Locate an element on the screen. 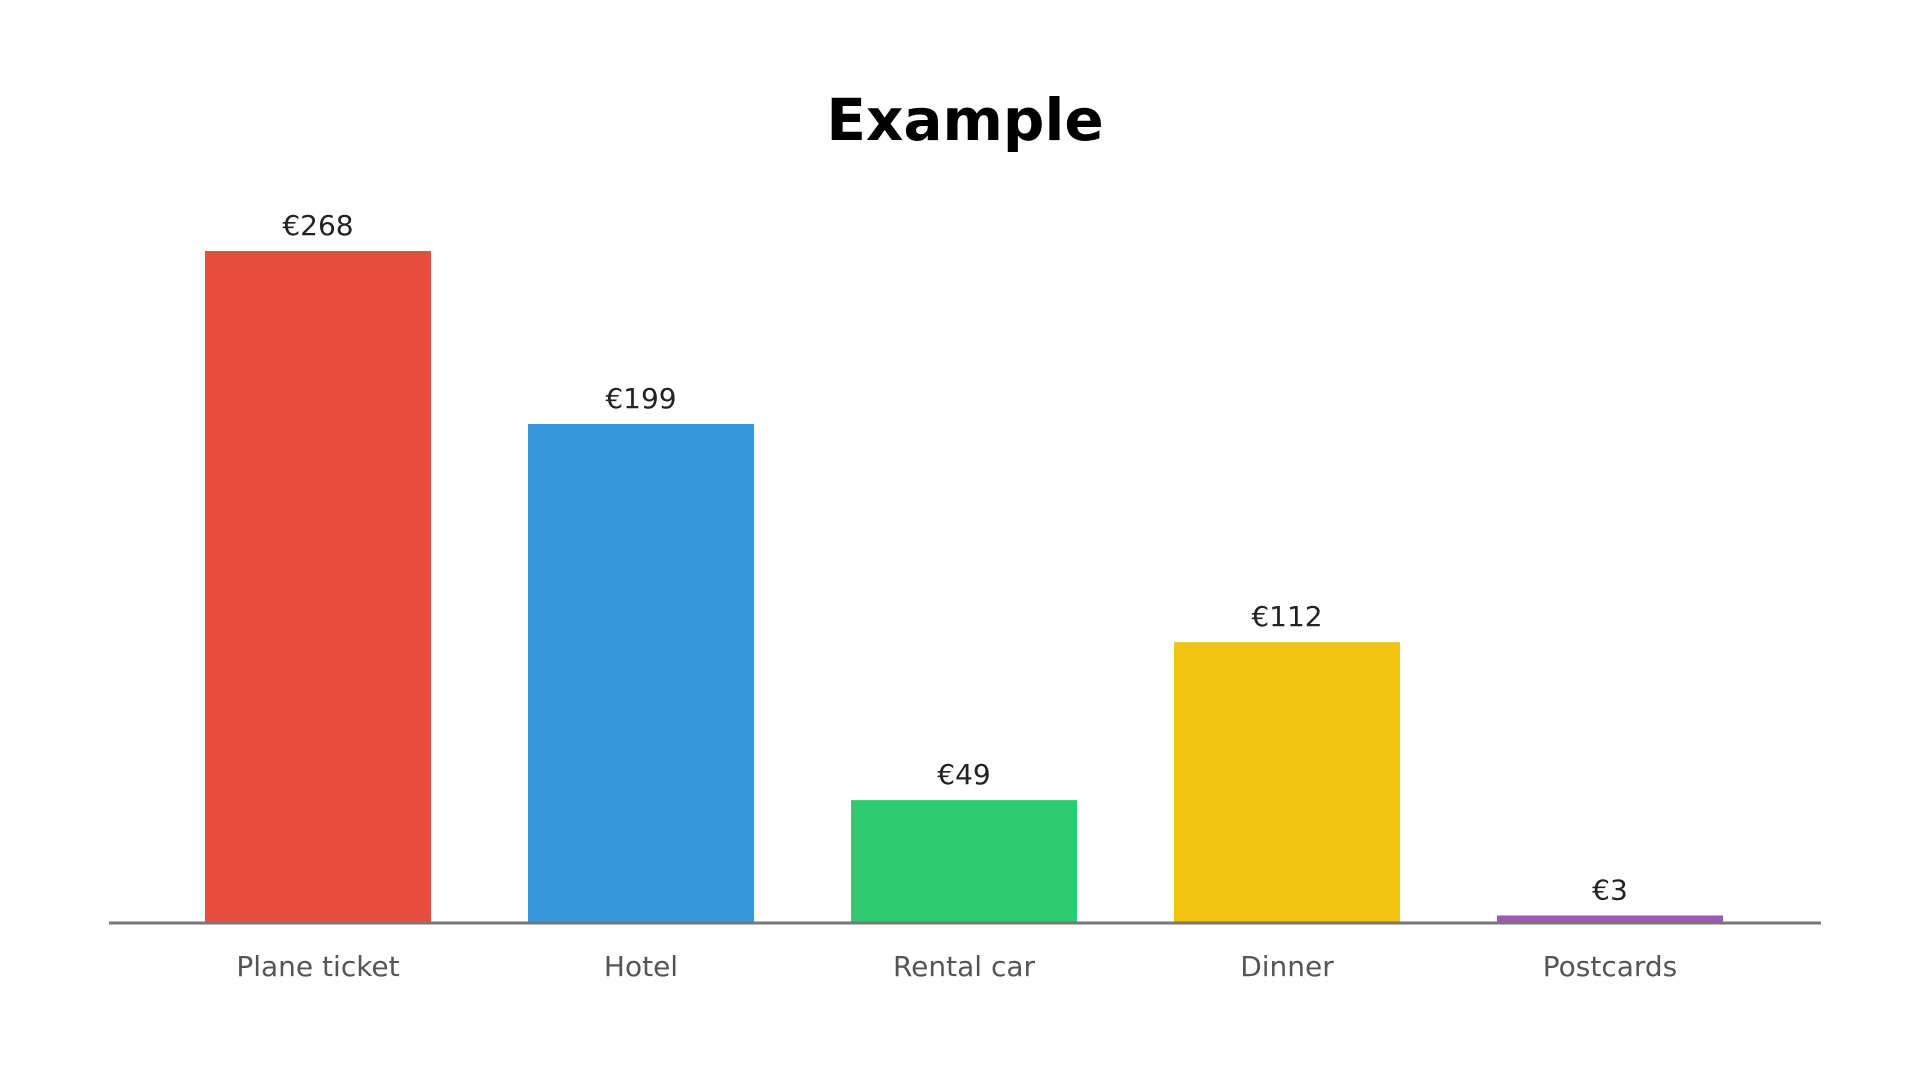  category-label-2: Rental car is located at coordinates (964, 966).